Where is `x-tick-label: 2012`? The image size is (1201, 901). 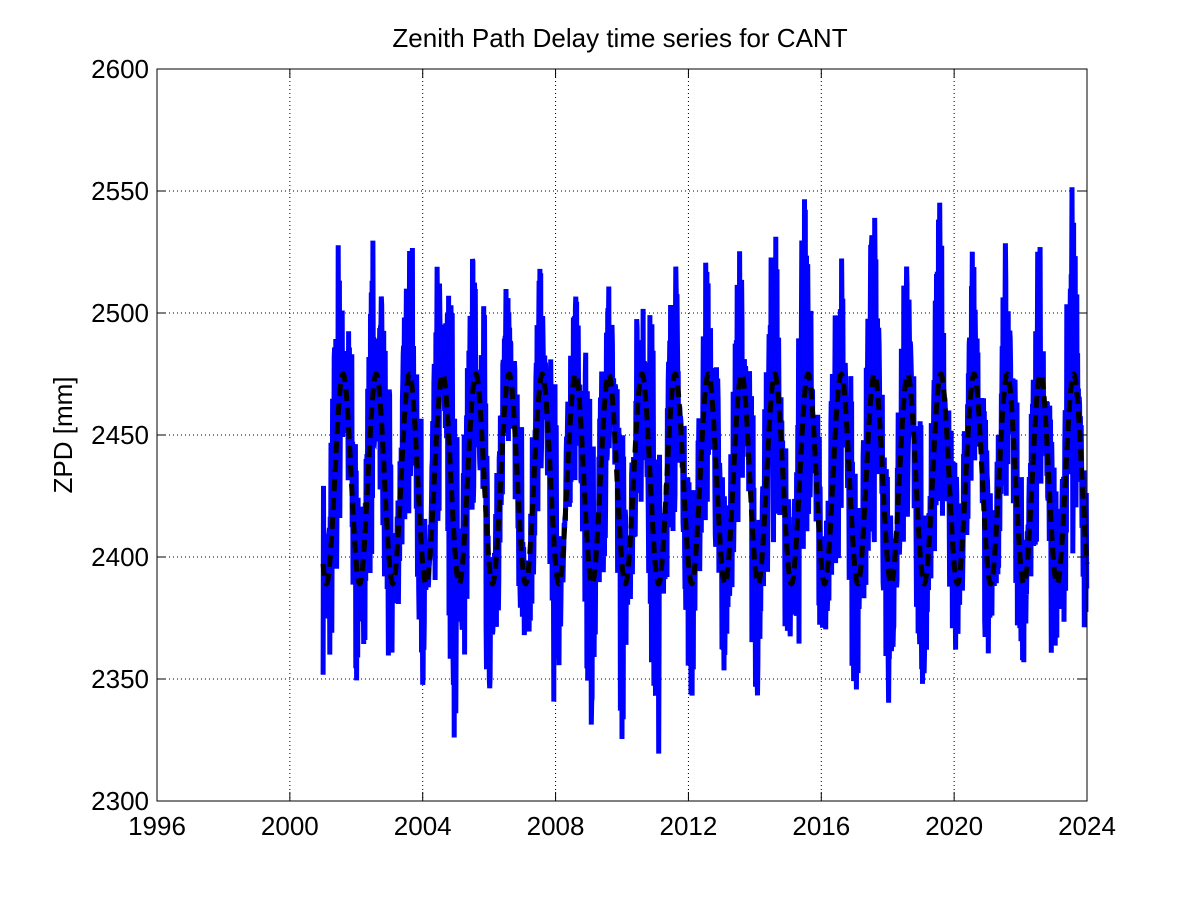
x-tick-label: 2012 is located at coordinates (689, 826).